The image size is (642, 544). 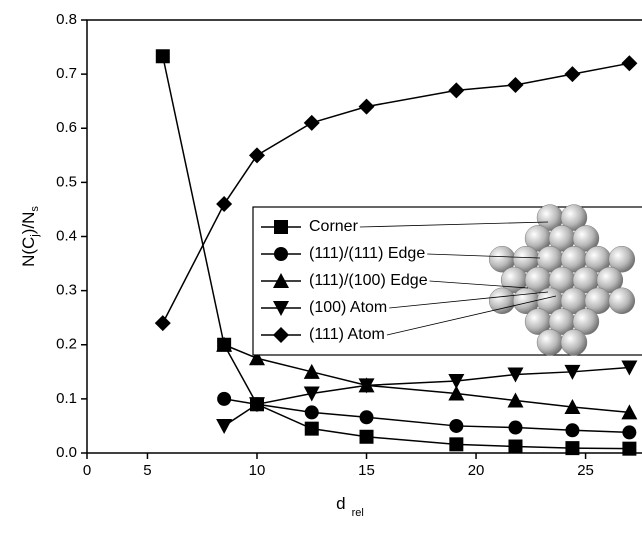 I want to click on y-tick-label: 0.7, so click(x=66, y=73).